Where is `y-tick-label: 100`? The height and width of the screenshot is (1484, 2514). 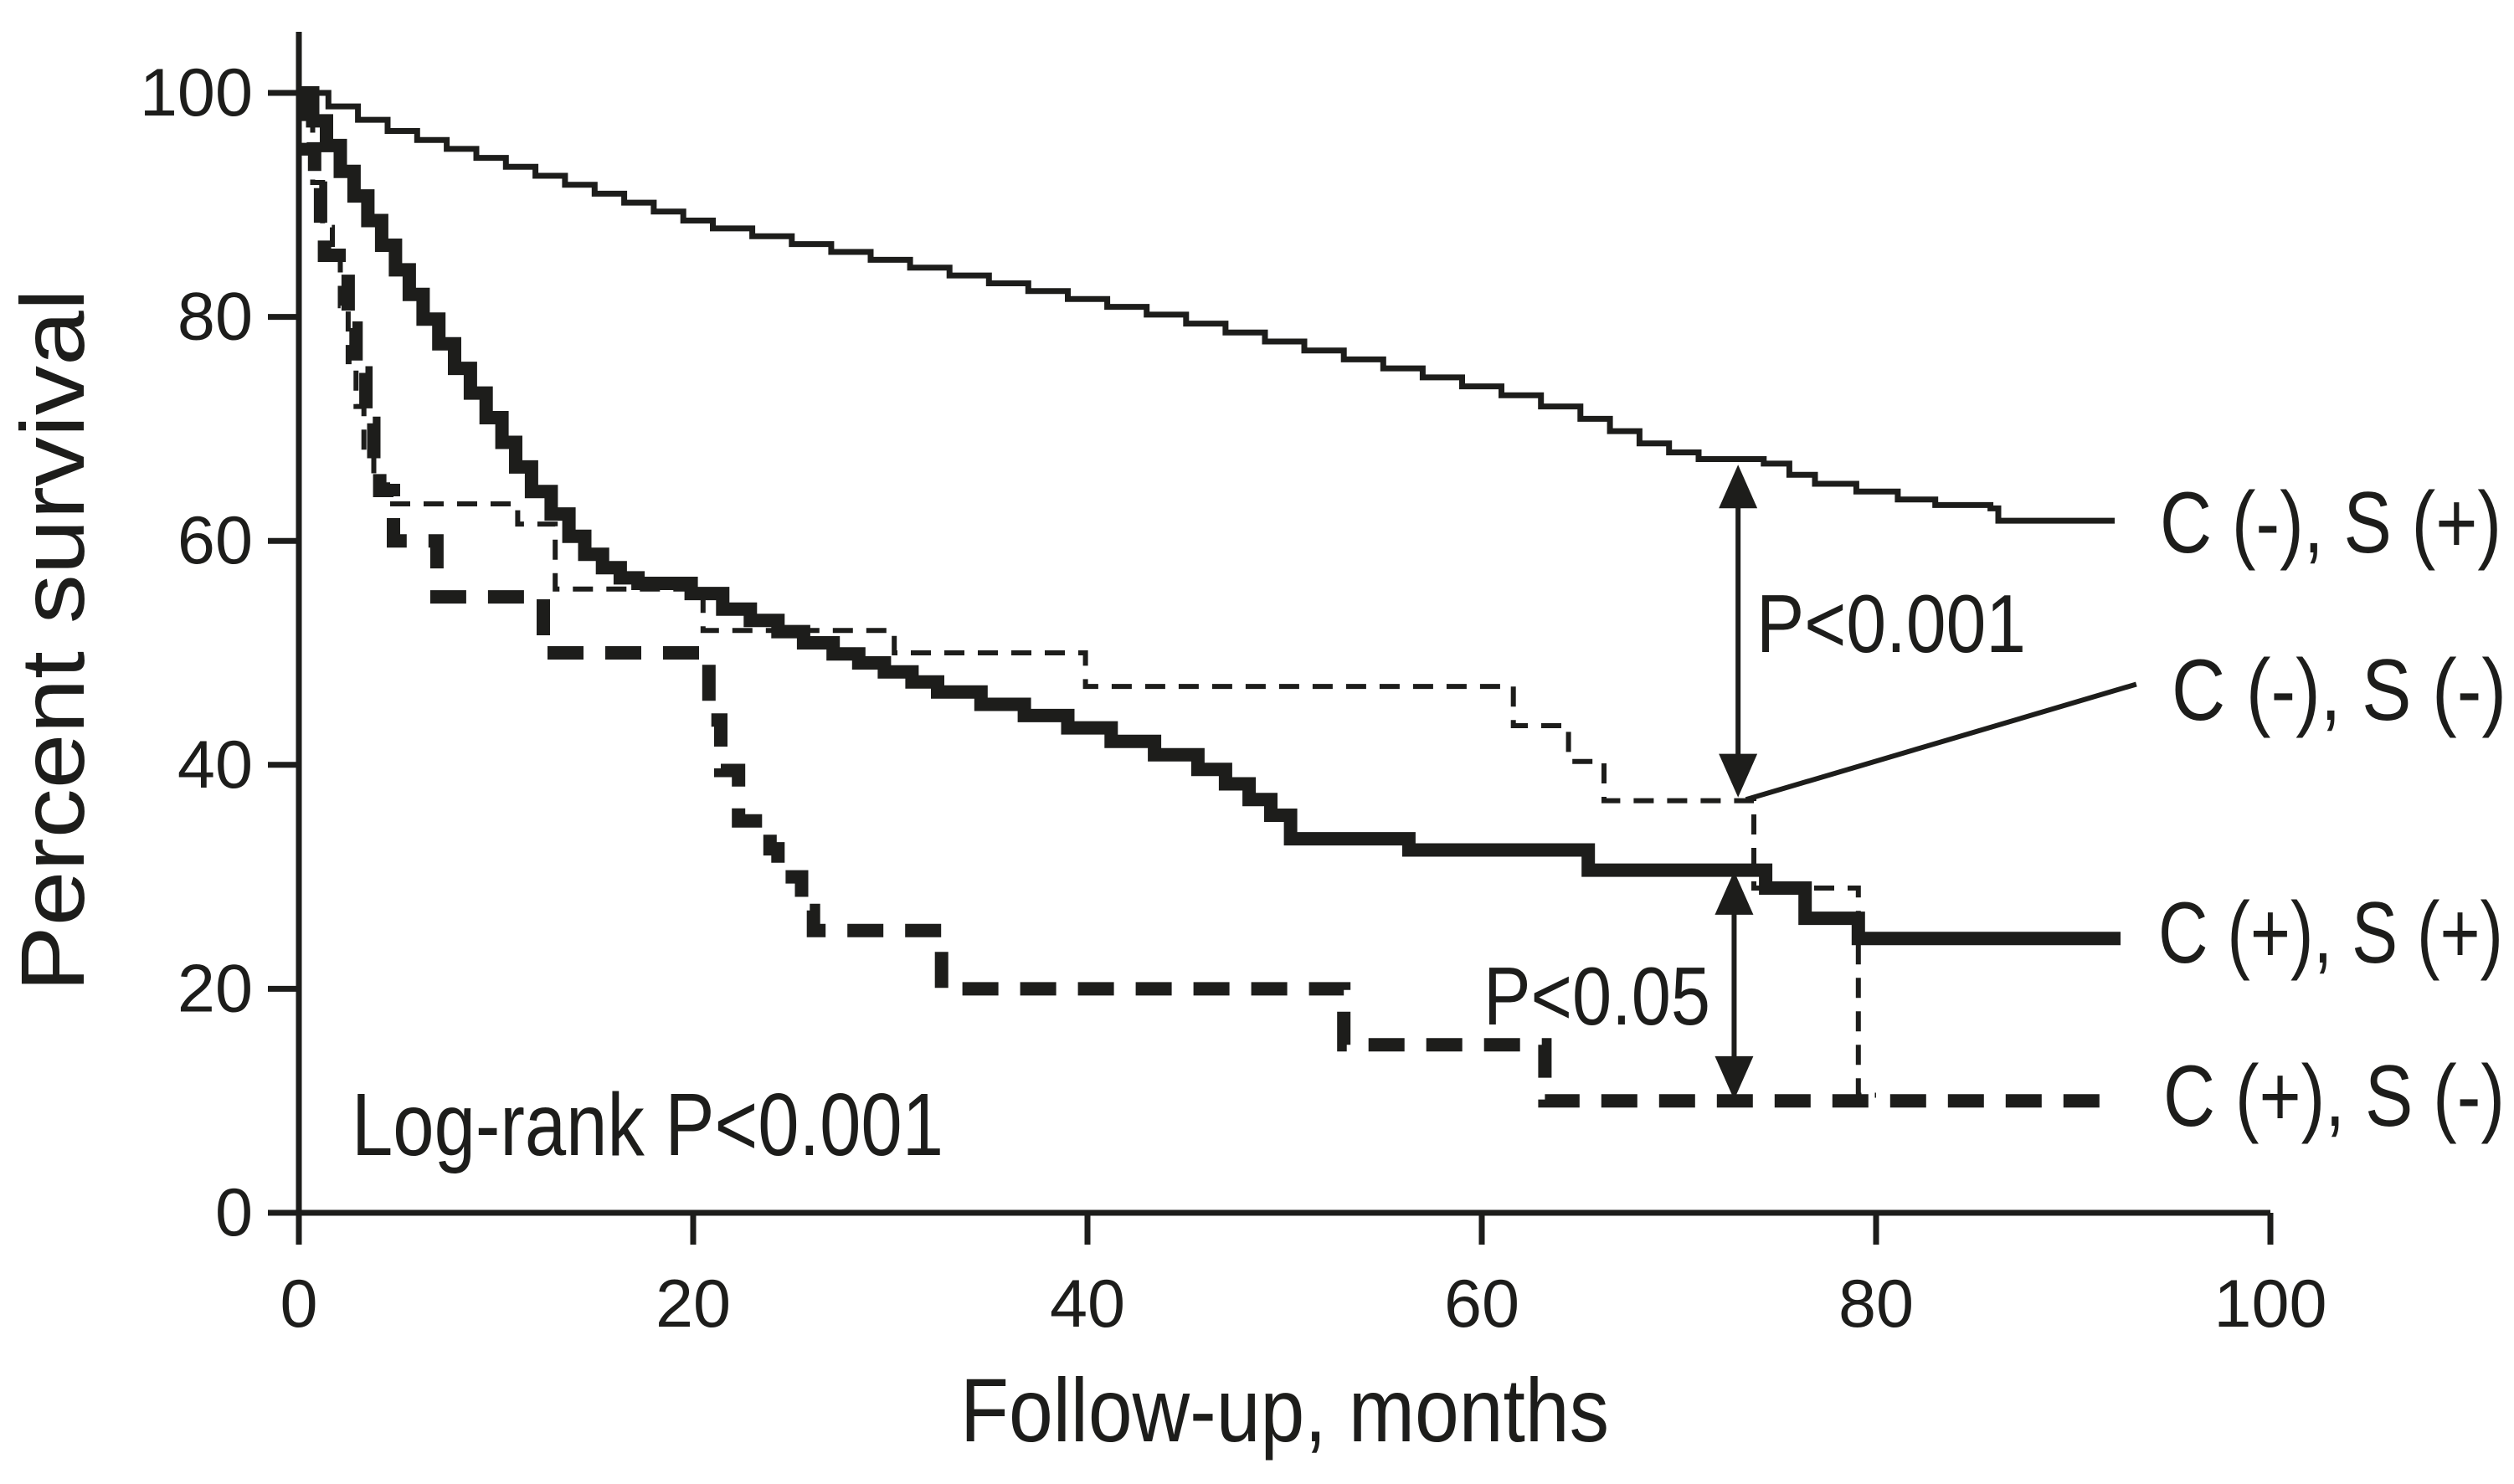 y-tick-label: 100 is located at coordinates (196, 93).